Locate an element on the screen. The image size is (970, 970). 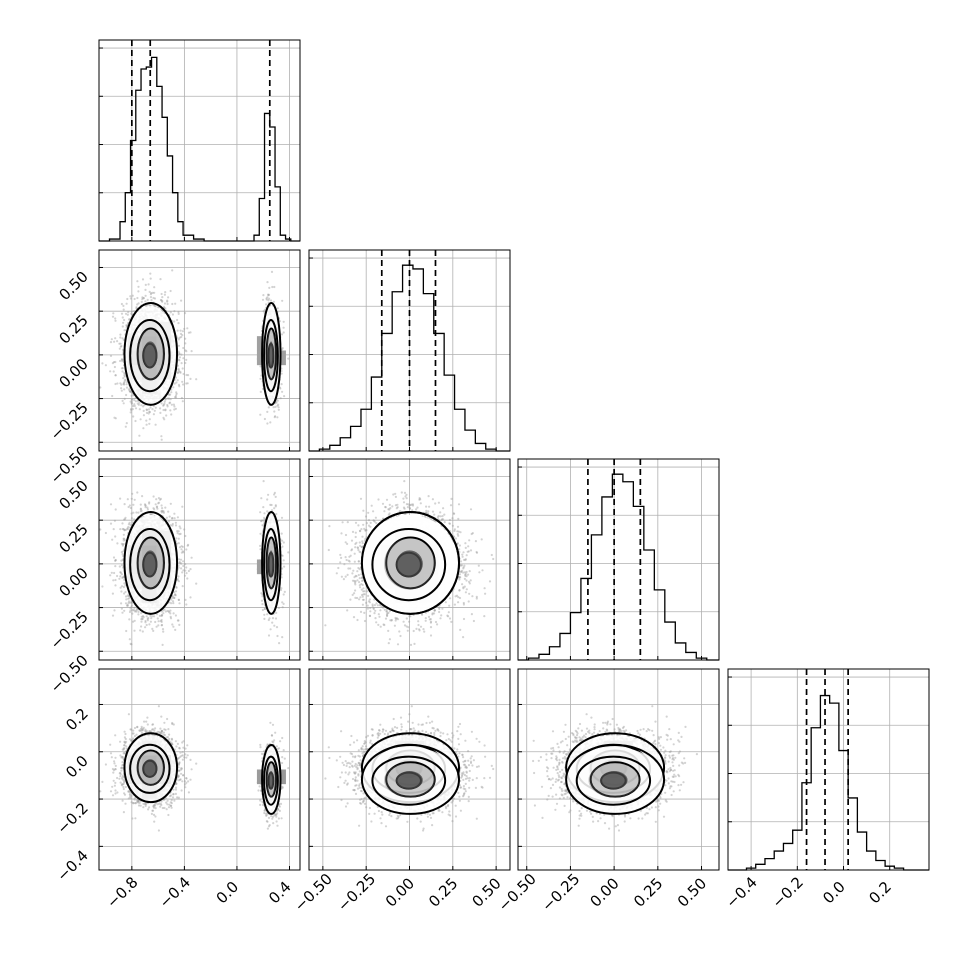
panel-frame is located at coordinates (199, 140).